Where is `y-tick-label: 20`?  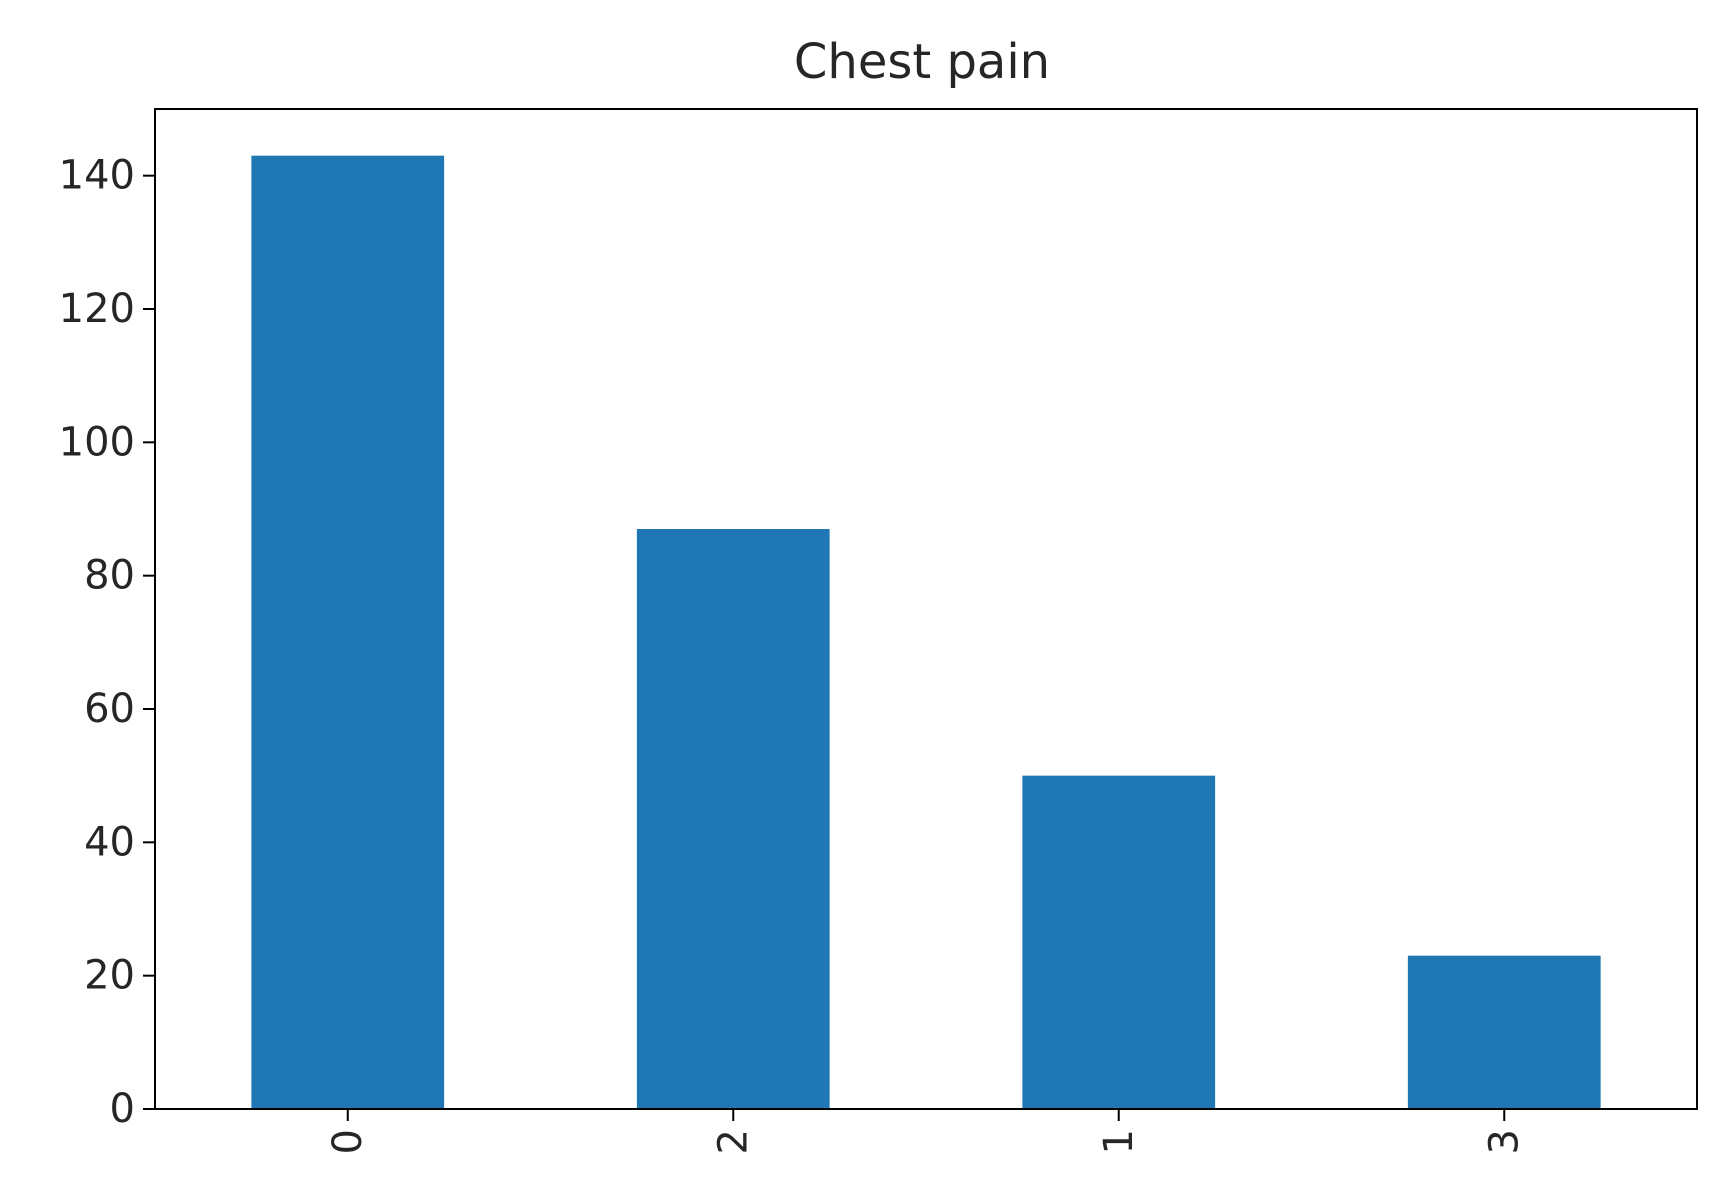 y-tick-label: 20 is located at coordinates (109, 976).